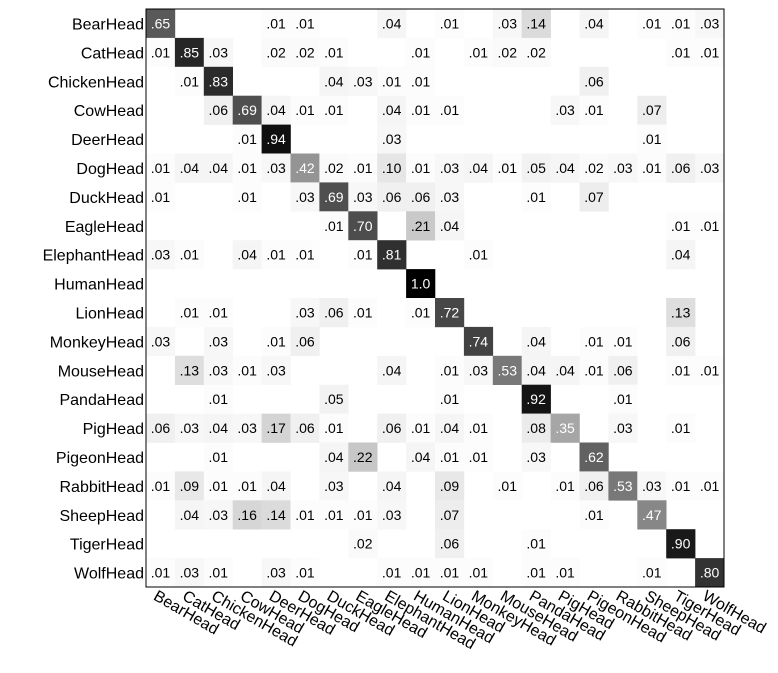 Image resolution: width=778 pixels, height=673 pixels. Describe the element at coordinates (594, 457) in the screenshot. I see `cell-value-label: .62` at that location.